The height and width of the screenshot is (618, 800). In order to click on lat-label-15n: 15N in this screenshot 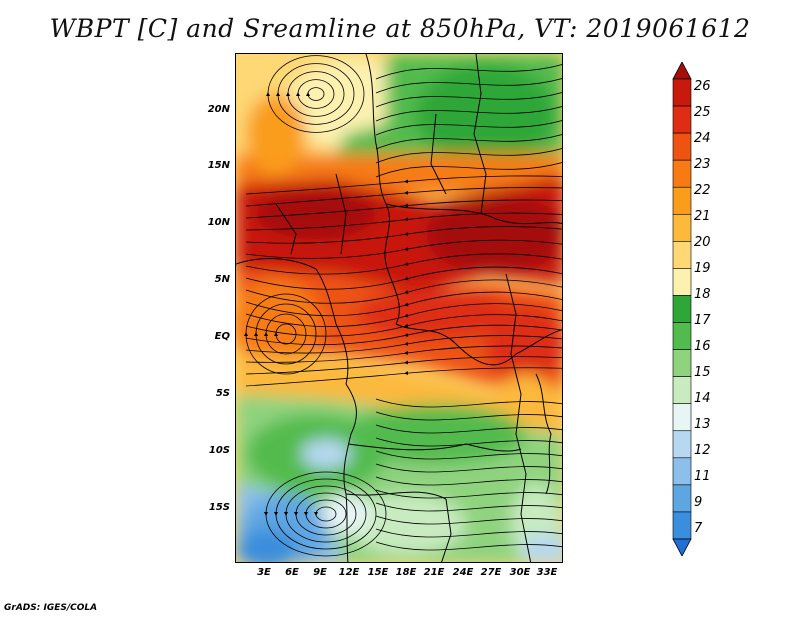, I will do `click(218, 165)`.